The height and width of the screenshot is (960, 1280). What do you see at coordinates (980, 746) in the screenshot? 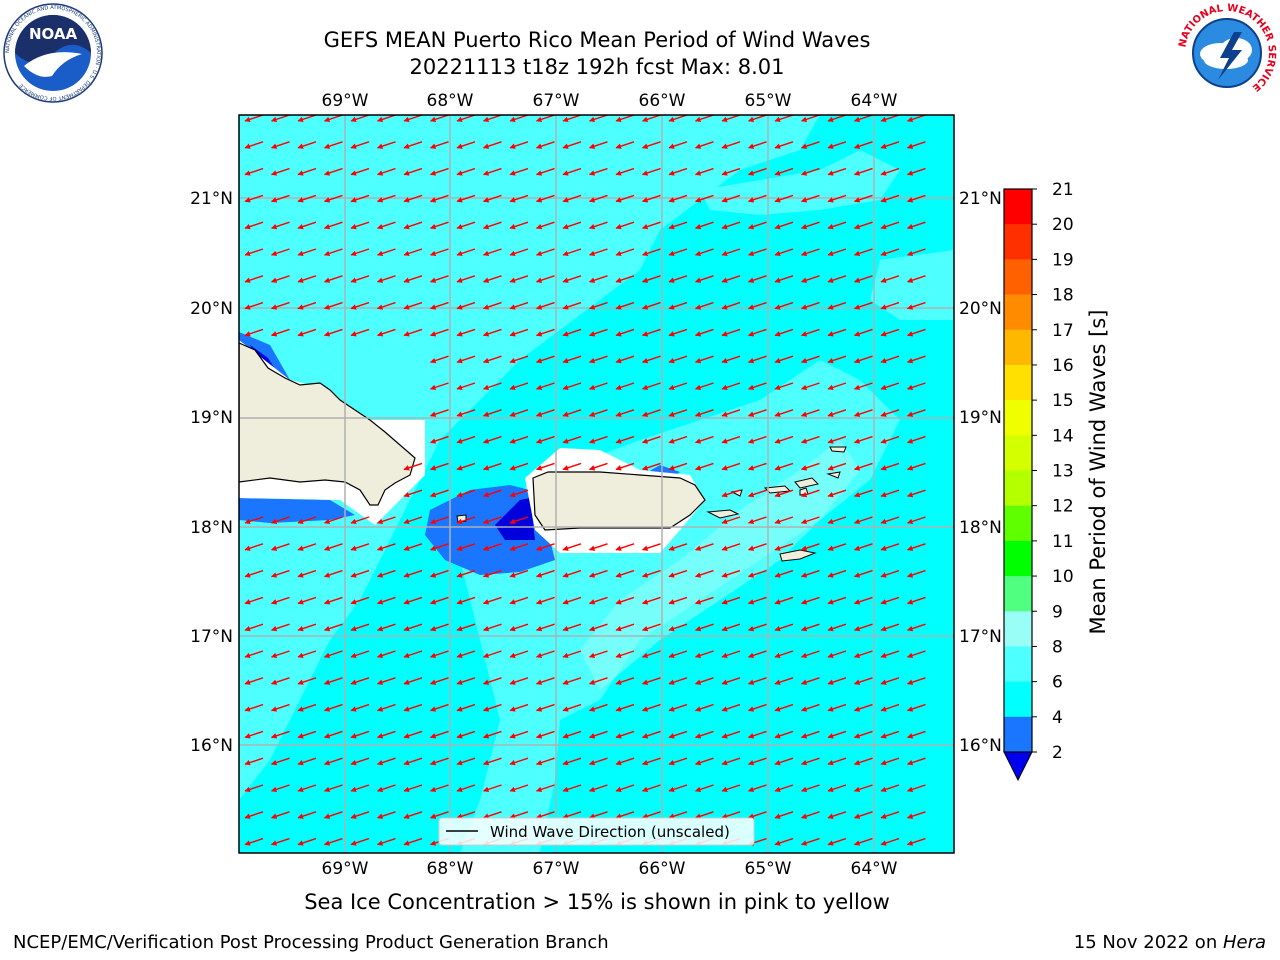
I see `lat-label: 16°N` at bounding box center [980, 746].